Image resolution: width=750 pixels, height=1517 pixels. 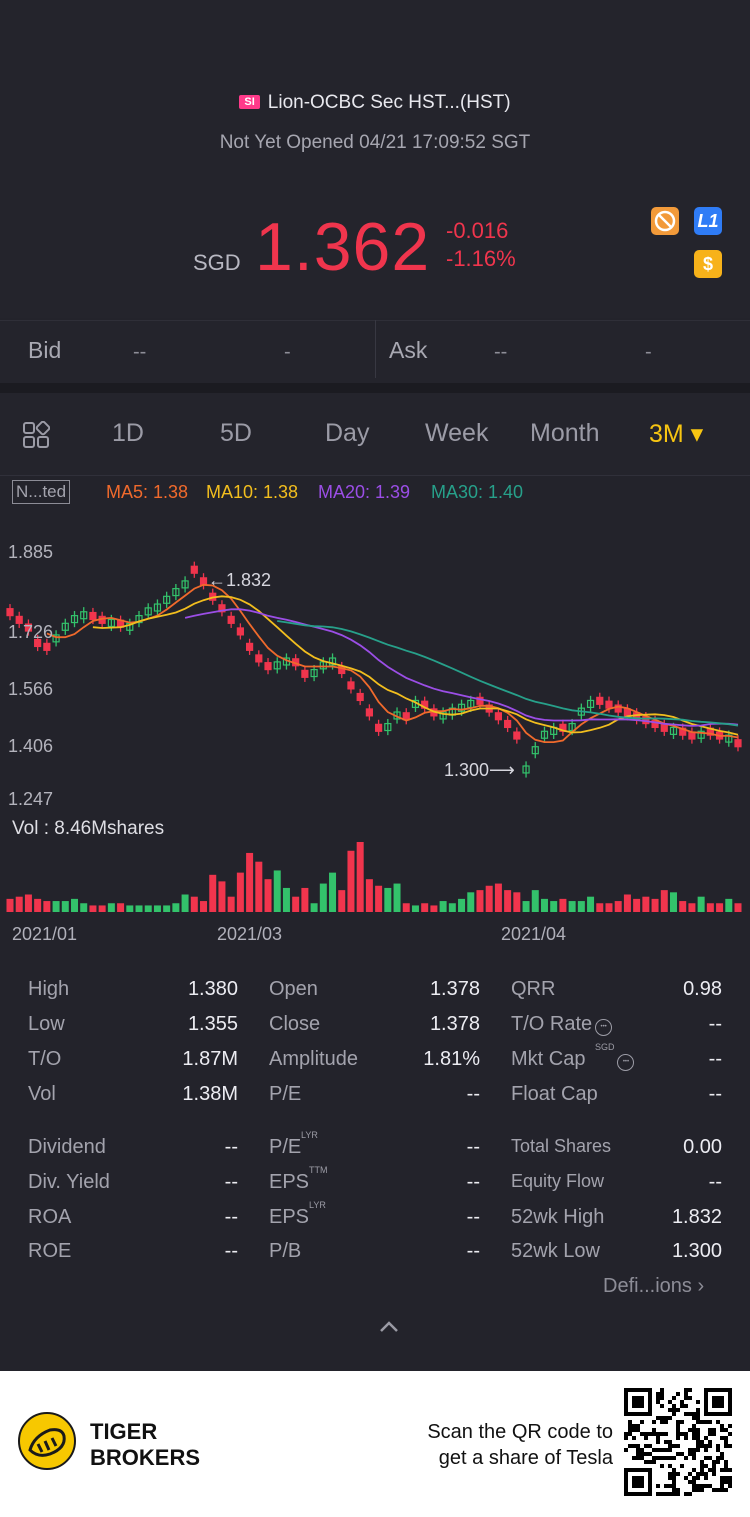 I want to click on stat-label: P/B, so click(x=285, y=1251).